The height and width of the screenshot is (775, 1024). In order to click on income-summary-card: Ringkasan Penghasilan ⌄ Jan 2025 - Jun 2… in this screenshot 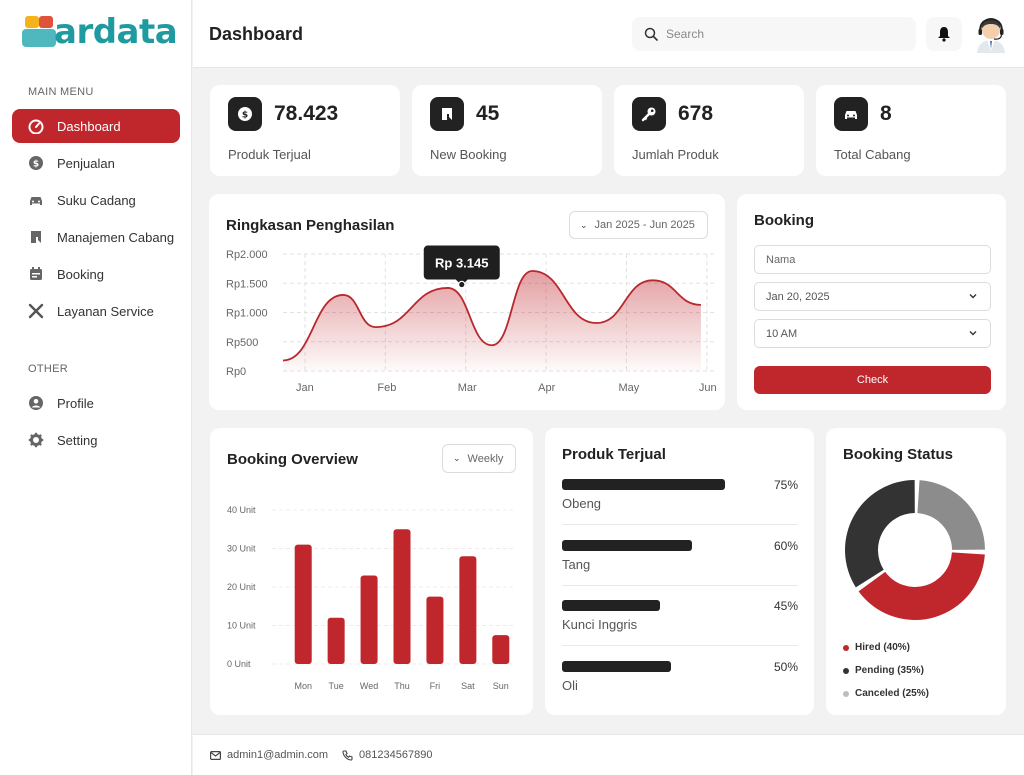, I will do `click(467, 302)`.